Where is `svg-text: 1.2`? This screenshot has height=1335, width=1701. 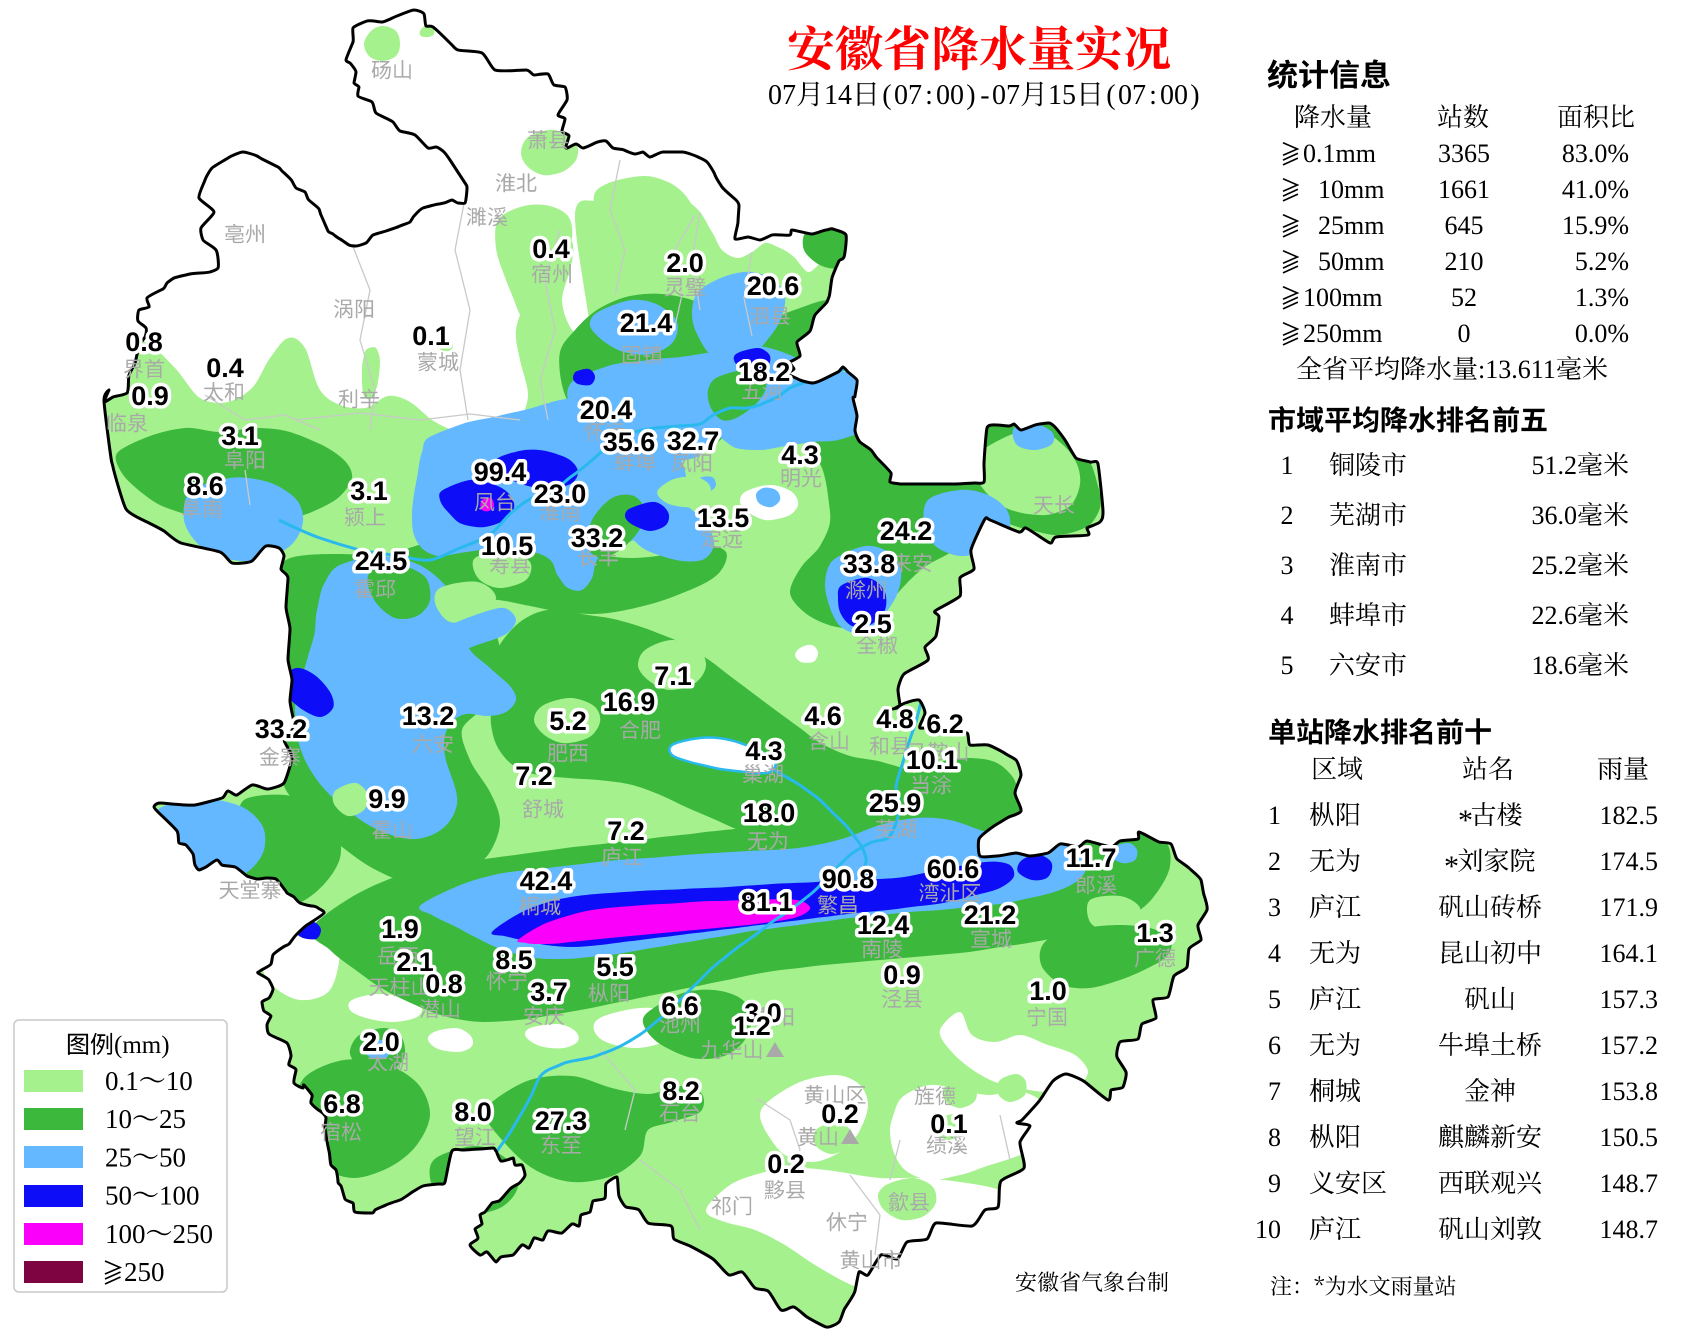
svg-text: 1.2 is located at coordinates (752, 1026).